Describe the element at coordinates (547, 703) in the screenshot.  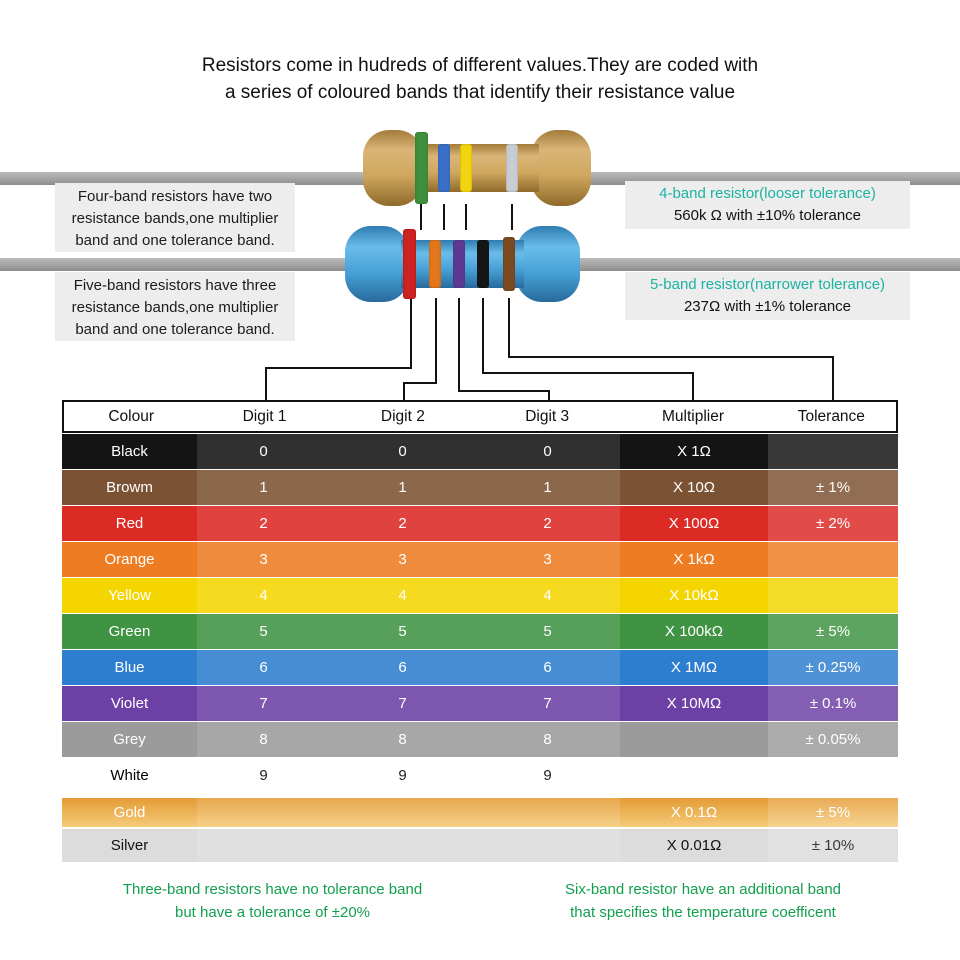
I see `table-cell-violet-d3: 7` at that location.